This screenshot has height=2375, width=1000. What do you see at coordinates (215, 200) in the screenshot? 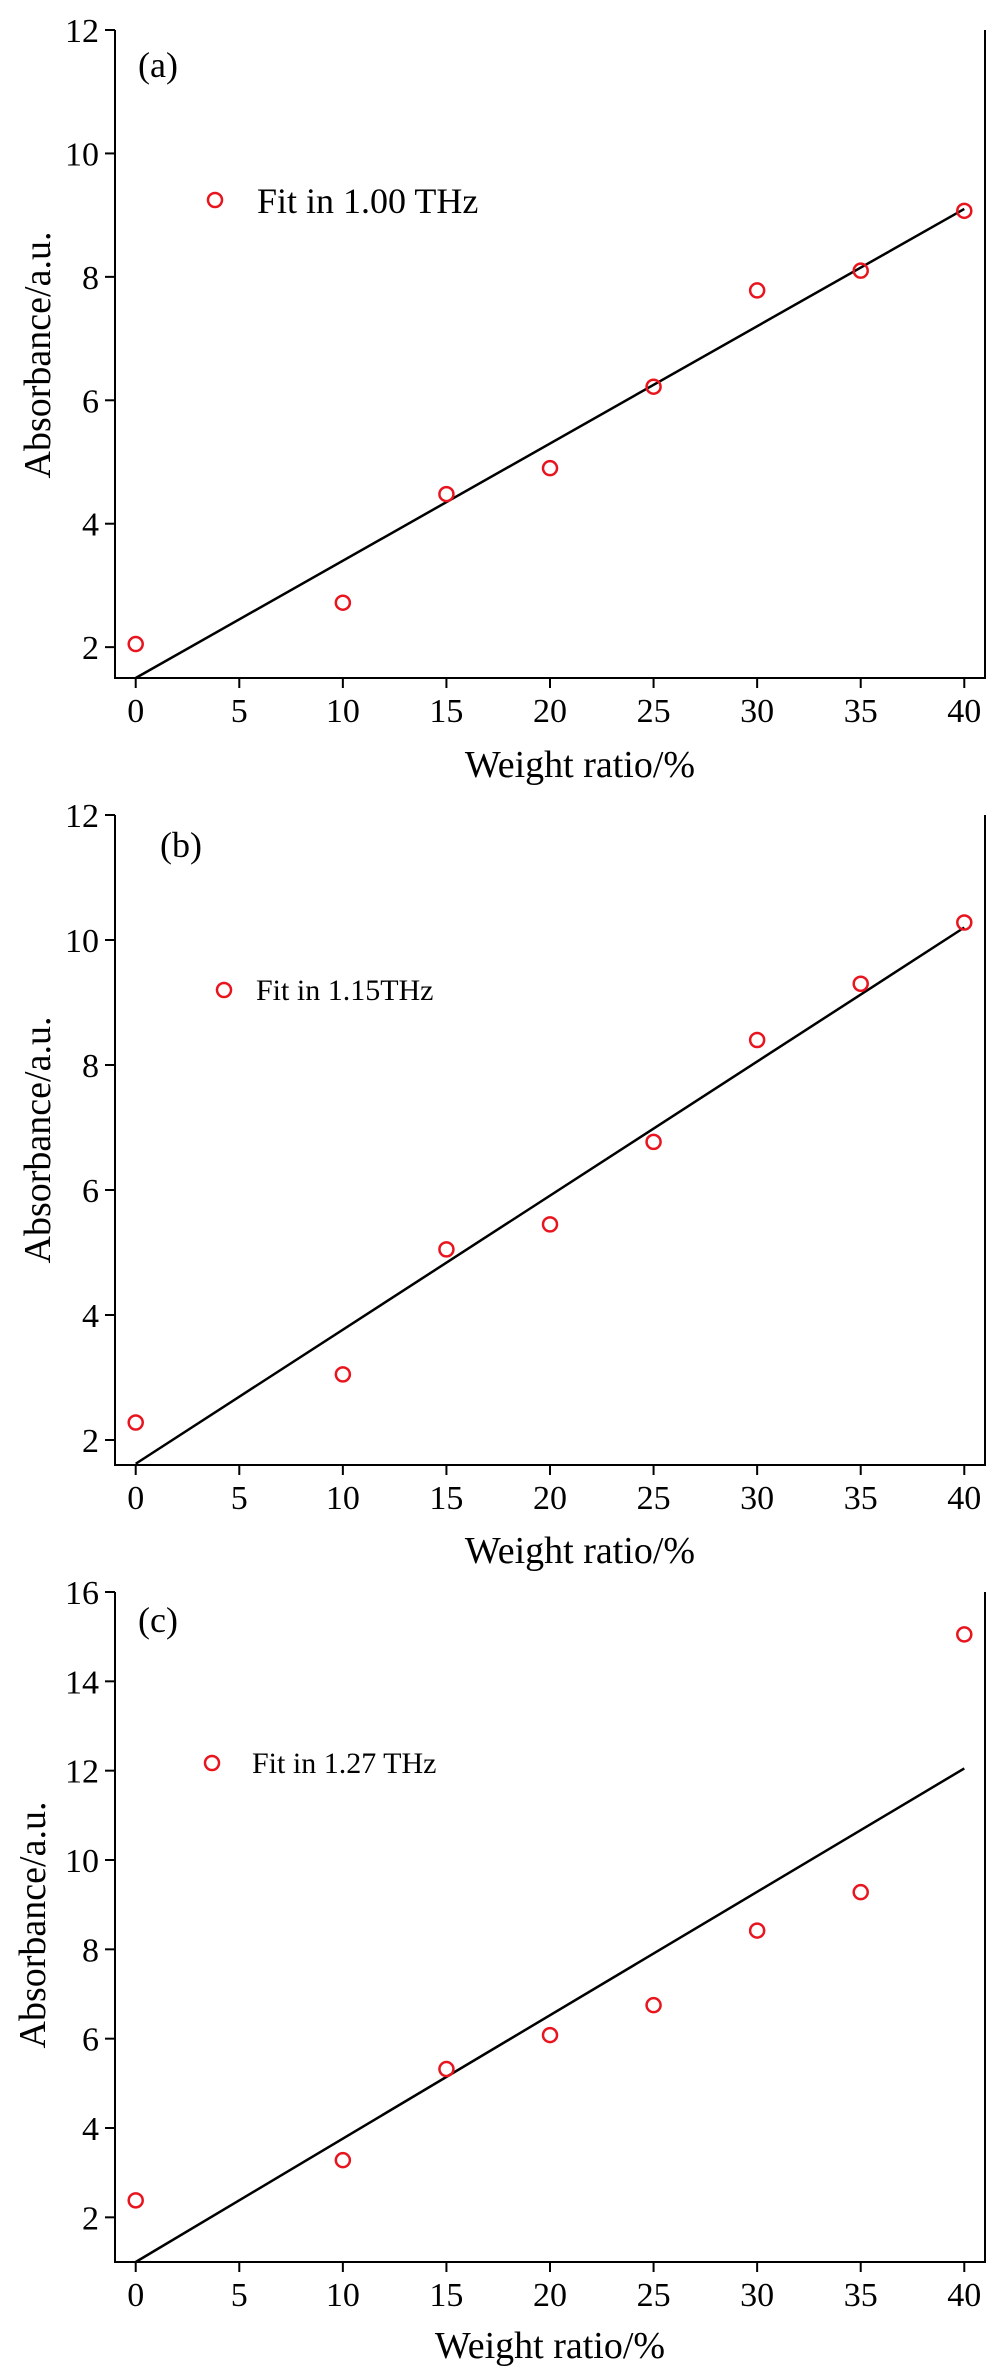
I see `legend-marker-a` at bounding box center [215, 200].